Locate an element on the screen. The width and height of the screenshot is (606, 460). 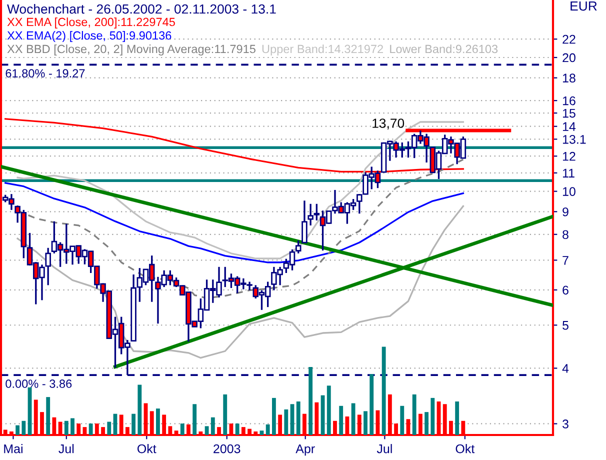
y-tick-label: 4 is located at coordinates (565, 368).